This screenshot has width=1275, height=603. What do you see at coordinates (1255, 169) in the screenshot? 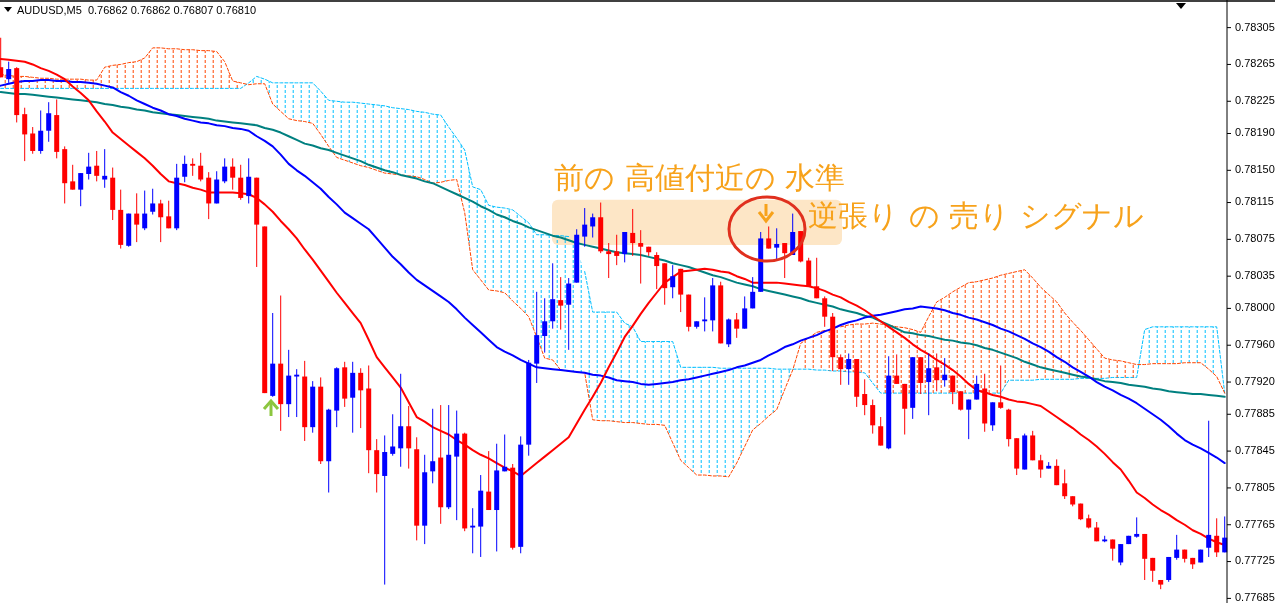
I see `y-tick-label: 0.78150` at bounding box center [1255, 169].